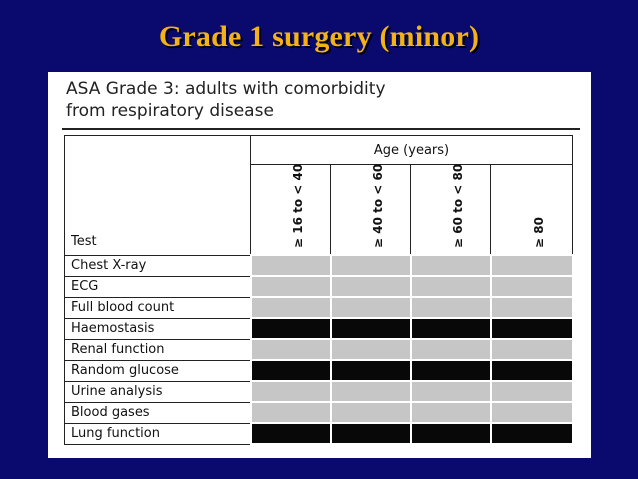 This screenshot has height=479, width=638. What do you see at coordinates (170, 111) in the screenshot?
I see `panel-title-line-2: from respiratory disease` at bounding box center [170, 111].